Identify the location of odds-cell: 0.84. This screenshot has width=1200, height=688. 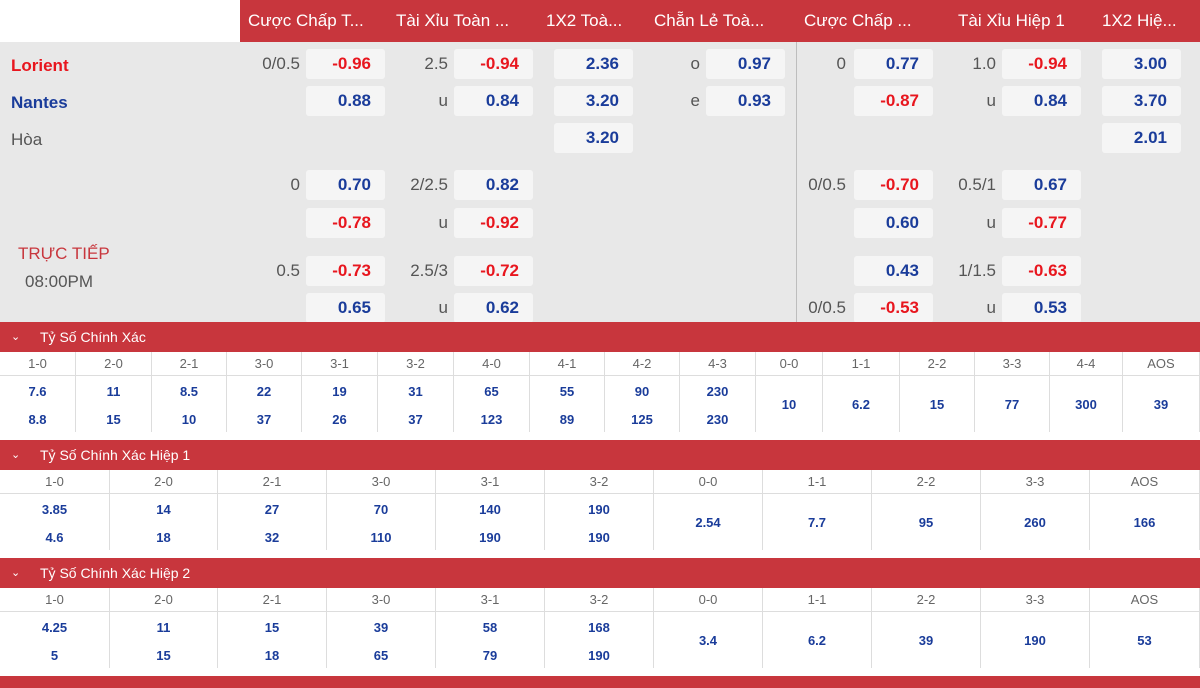
(493, 101).